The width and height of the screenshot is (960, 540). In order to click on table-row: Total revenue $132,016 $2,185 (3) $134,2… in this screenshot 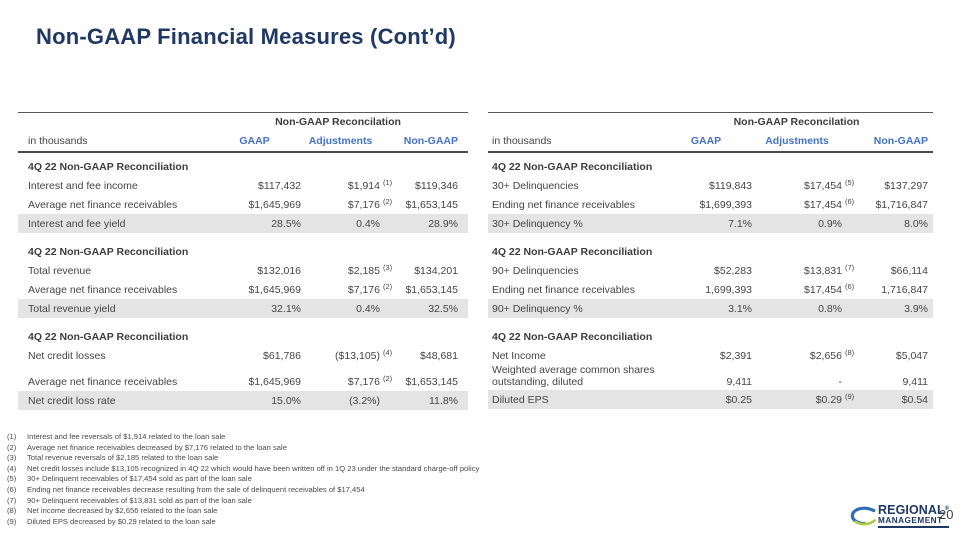, I will do `click(243, 270)`.